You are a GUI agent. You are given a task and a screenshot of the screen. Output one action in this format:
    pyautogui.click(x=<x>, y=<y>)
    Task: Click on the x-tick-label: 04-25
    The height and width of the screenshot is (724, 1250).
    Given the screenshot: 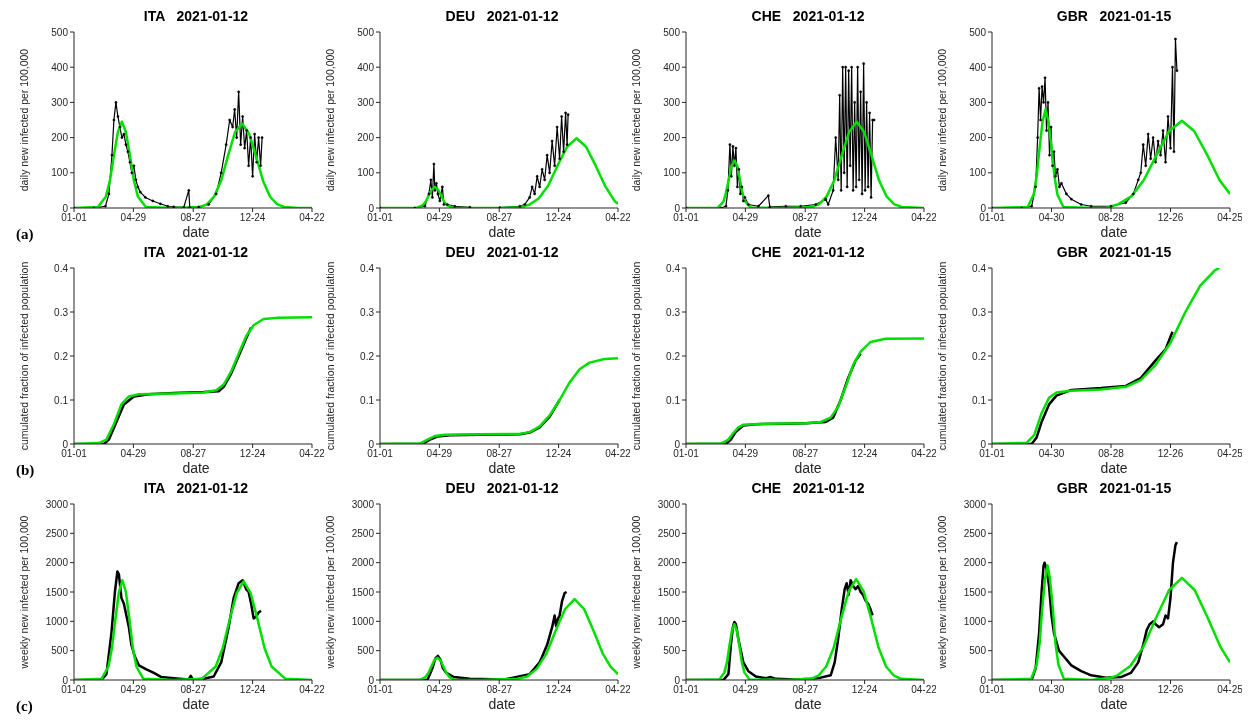 What is the action you would take?
    pyautogui.click(x=1230, y=218)
    